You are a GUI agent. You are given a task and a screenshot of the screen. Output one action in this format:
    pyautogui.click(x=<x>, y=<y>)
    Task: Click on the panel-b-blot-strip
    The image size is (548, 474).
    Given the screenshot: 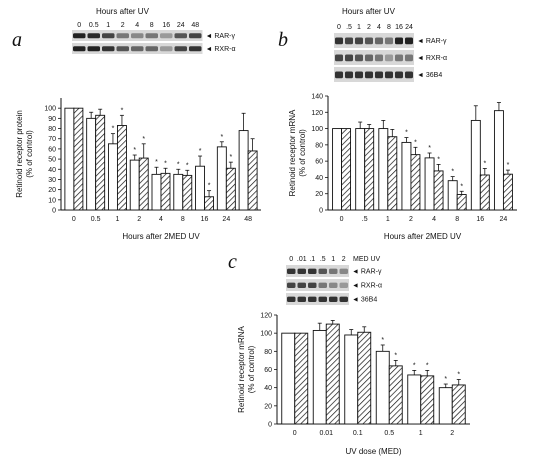 What is the action you would take?
    pyautogui.click(x=374, y=57)
    